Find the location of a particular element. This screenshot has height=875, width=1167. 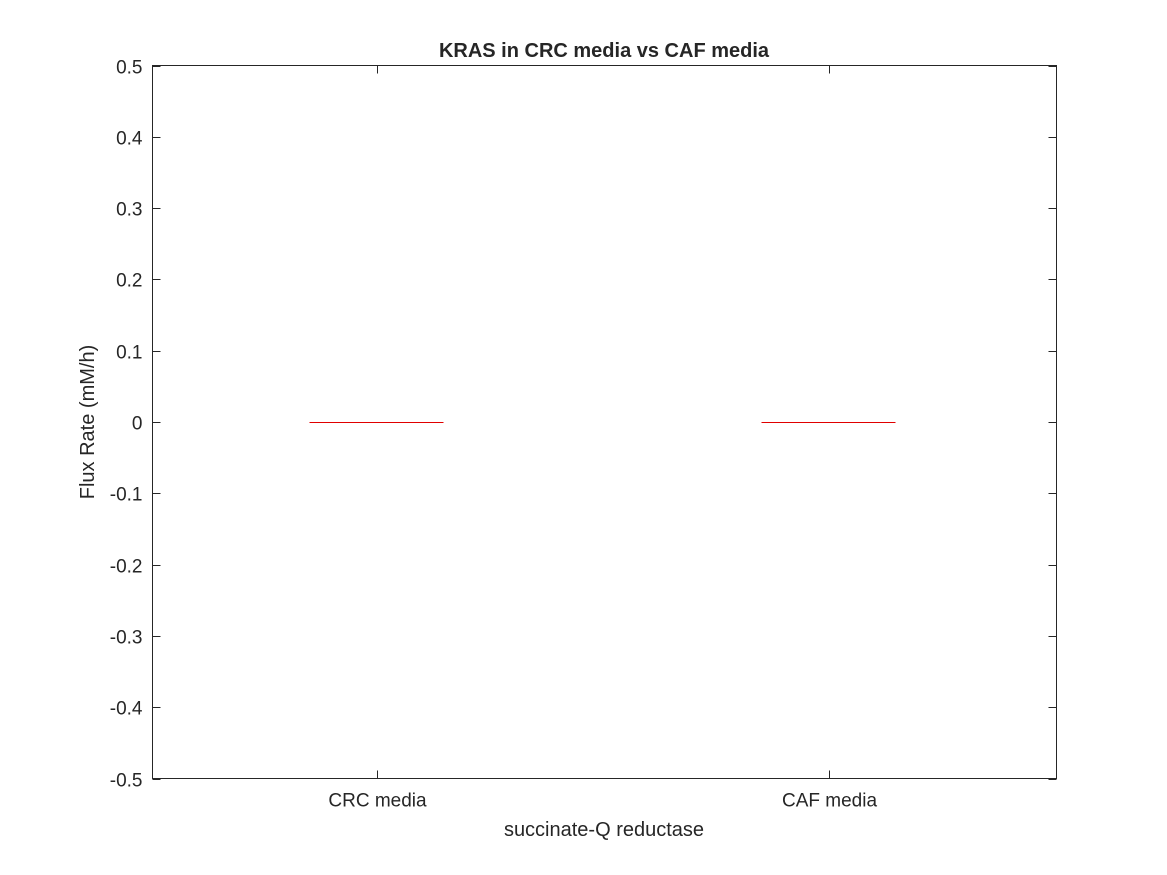

y-tick-label: 0.5 is located at coordinates (129, 68).